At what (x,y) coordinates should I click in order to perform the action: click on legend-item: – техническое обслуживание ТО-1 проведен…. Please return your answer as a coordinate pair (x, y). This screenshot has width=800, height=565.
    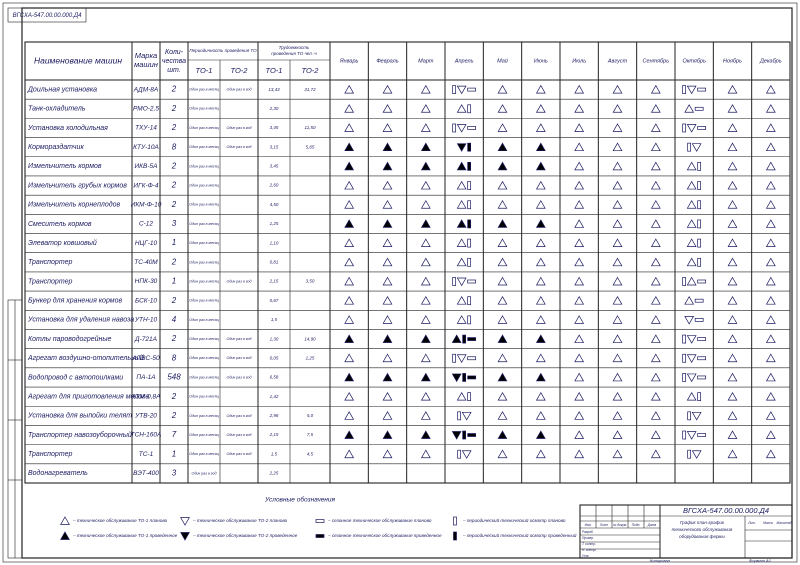
    Looking at the image, I should click on (125, 535).